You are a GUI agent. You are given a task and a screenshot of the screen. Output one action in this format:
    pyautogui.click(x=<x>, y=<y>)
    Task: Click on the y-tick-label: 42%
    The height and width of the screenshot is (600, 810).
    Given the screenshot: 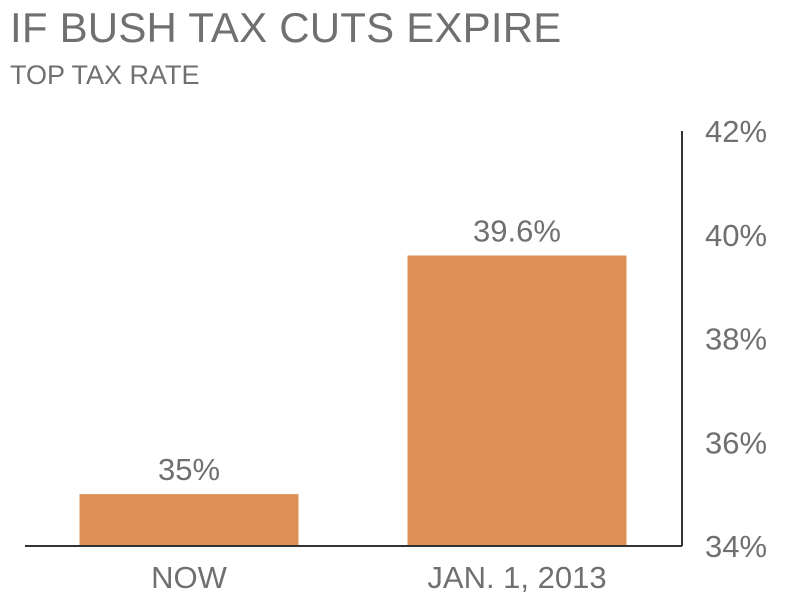 What is the action you would take?
    pyautogui.click(x=736, y=131)
    